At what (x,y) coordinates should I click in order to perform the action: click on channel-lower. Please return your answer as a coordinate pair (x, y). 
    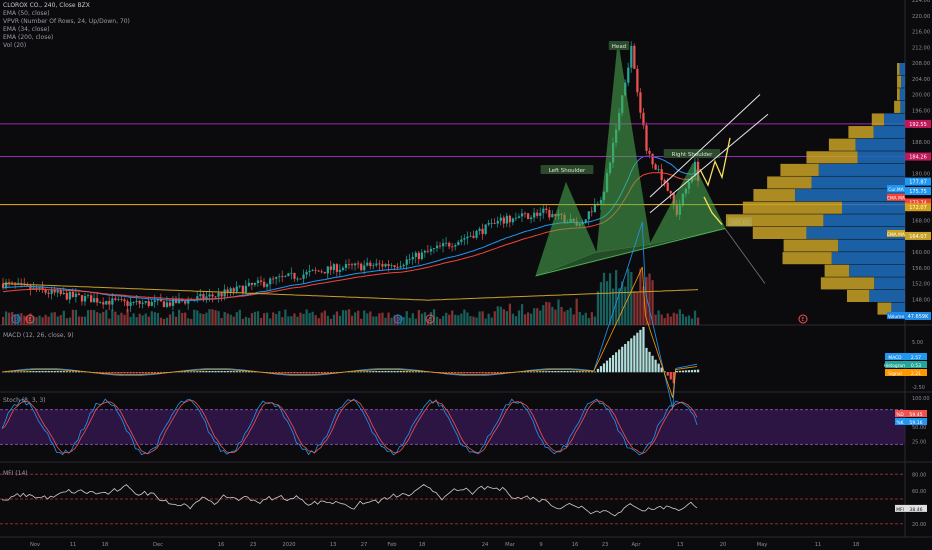
    Looking at the image, I should click on (709, 163).